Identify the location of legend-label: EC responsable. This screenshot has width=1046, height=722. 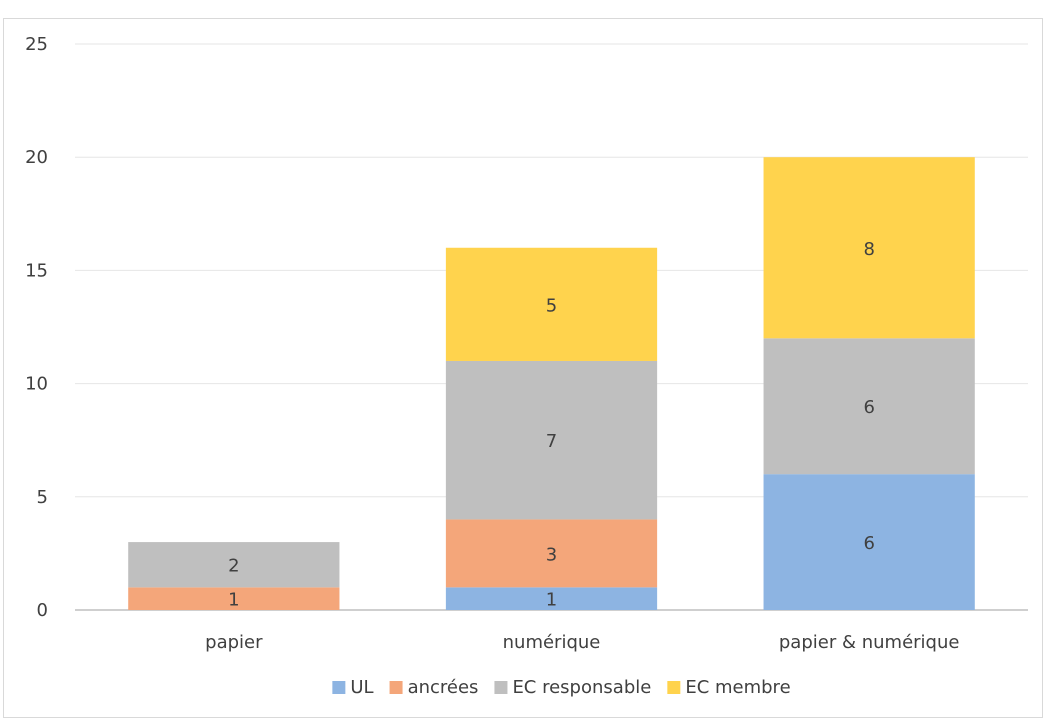
(581, 687).